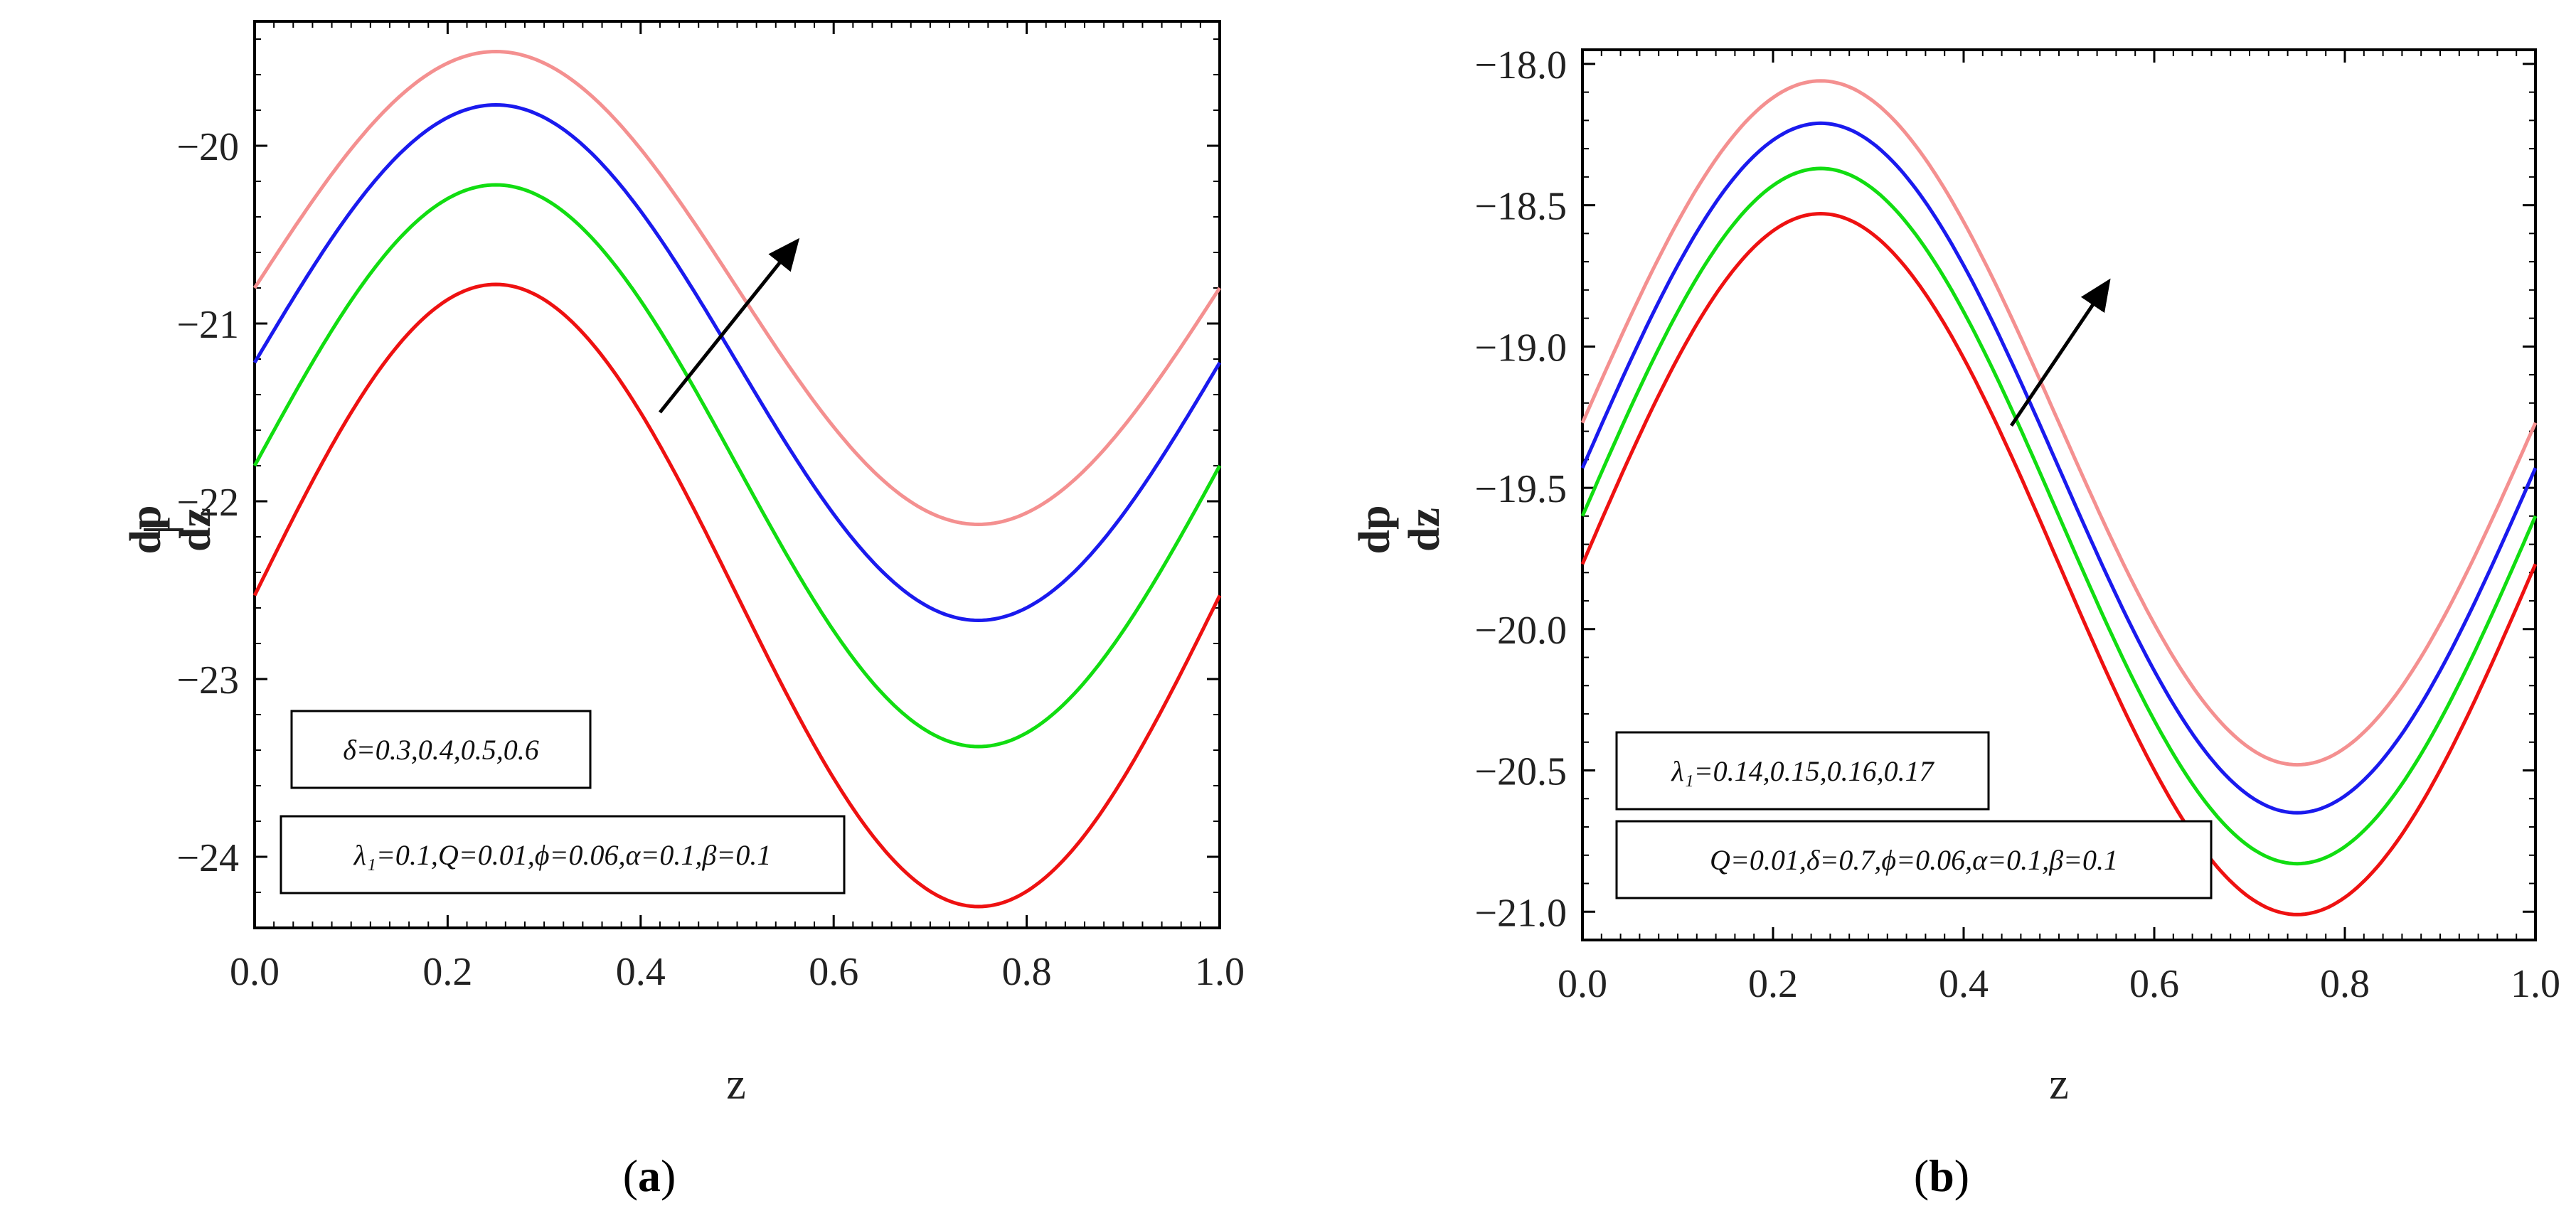 The height and width of the screenshot is (1218, 2576). What do you see at coordinates (207, 858) in the screenshot?
I see `y-tick-label: −24` at bounding box center [207, 858].